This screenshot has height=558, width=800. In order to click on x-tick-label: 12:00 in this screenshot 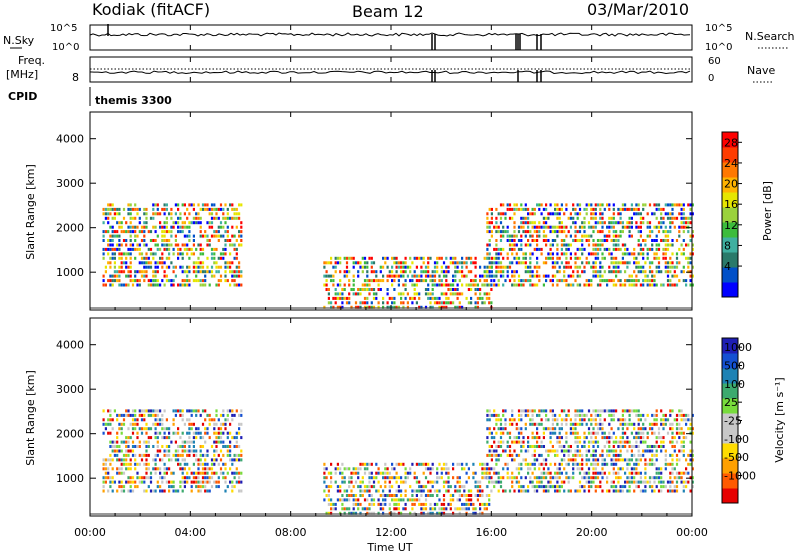, I will do `click(391, 532)`.